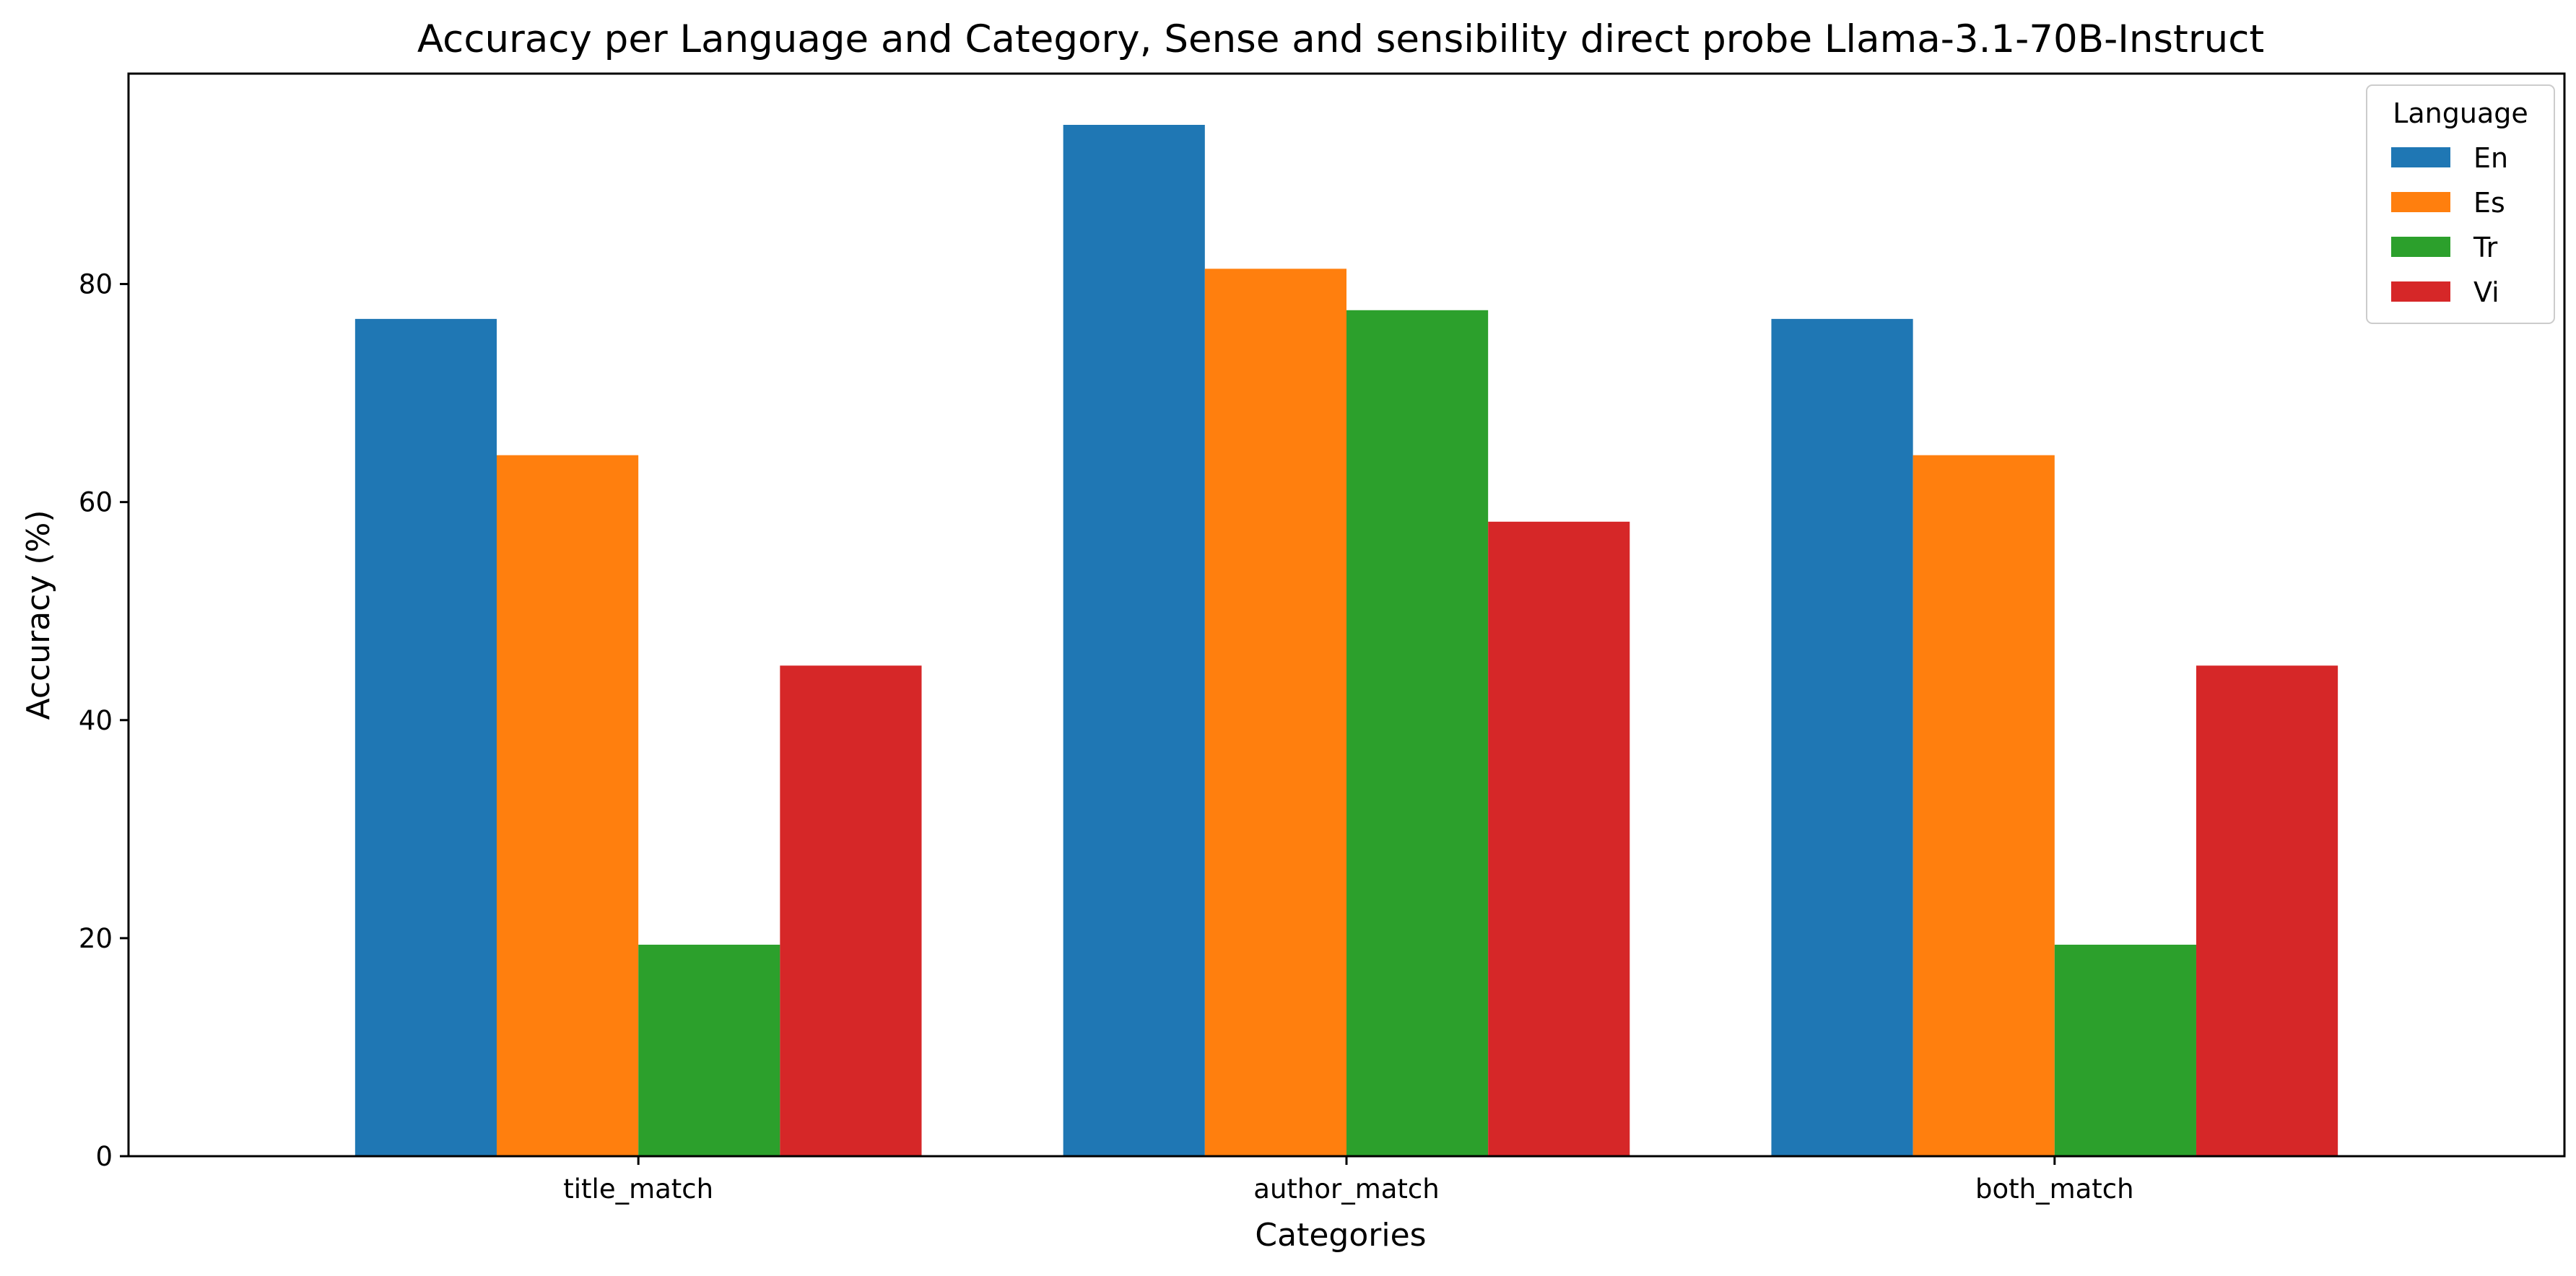 Image resolution: width=2576 pixels, height=1276 pixels. I want to click on legend-swatch-es, so click(2420, 202).